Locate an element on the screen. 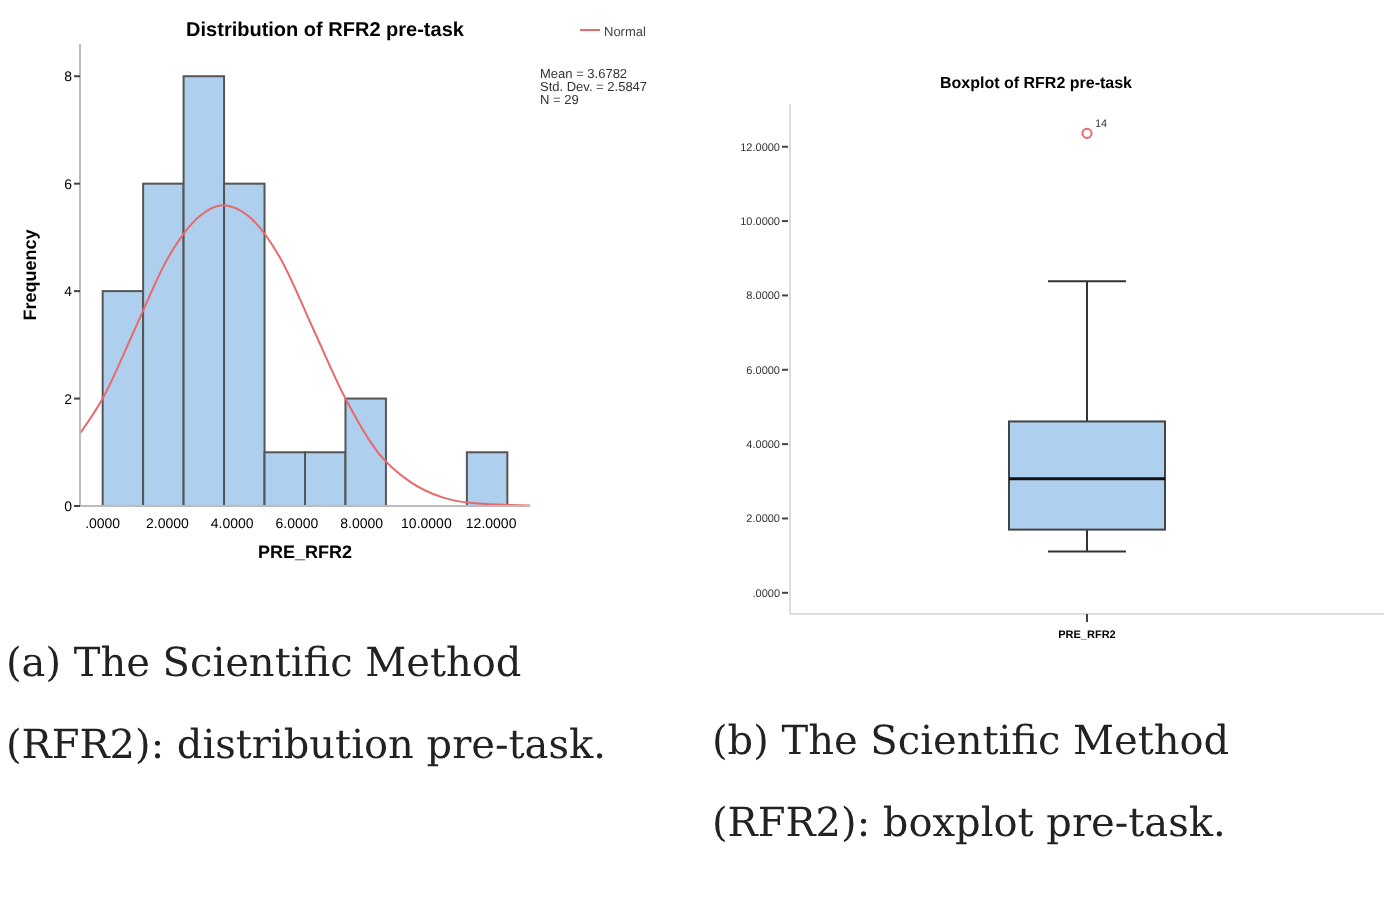  x-axis-title: PRE_RFR2 is located at coordinates (305, 552).